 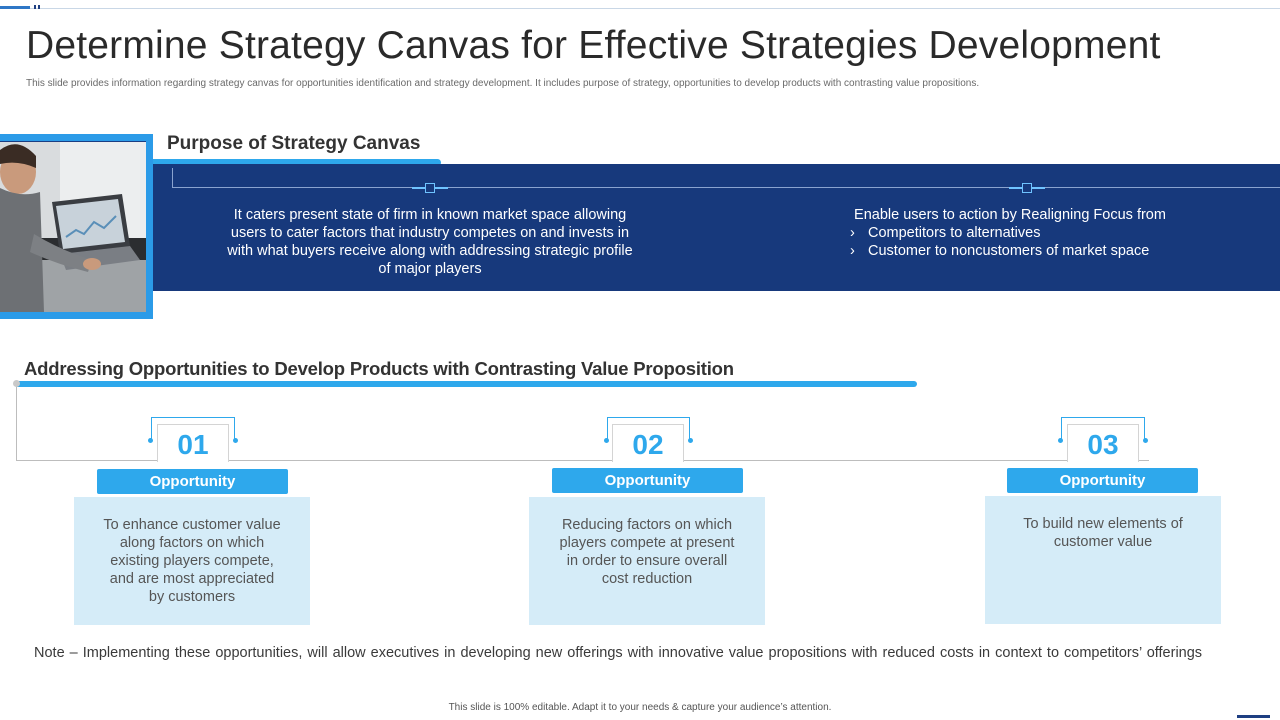 I want to click on top-marks, so click(x=37, y=7).